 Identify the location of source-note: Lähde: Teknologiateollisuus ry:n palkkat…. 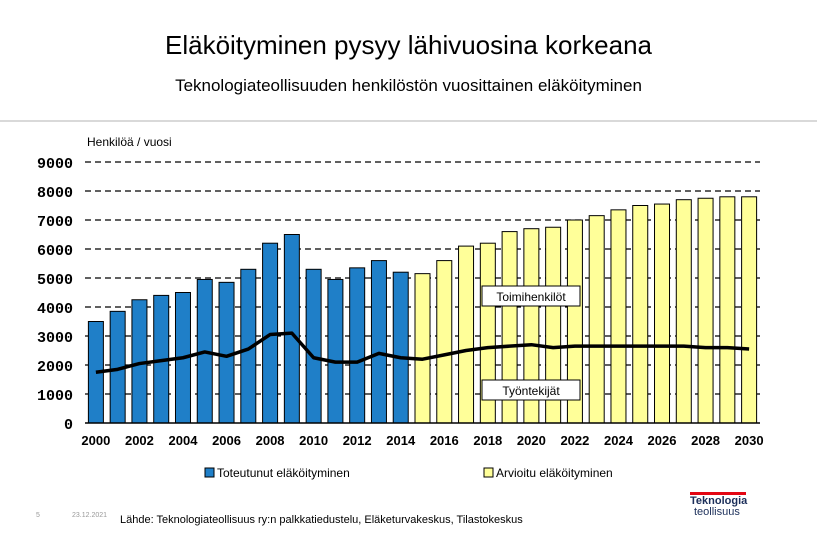
(321, 520).